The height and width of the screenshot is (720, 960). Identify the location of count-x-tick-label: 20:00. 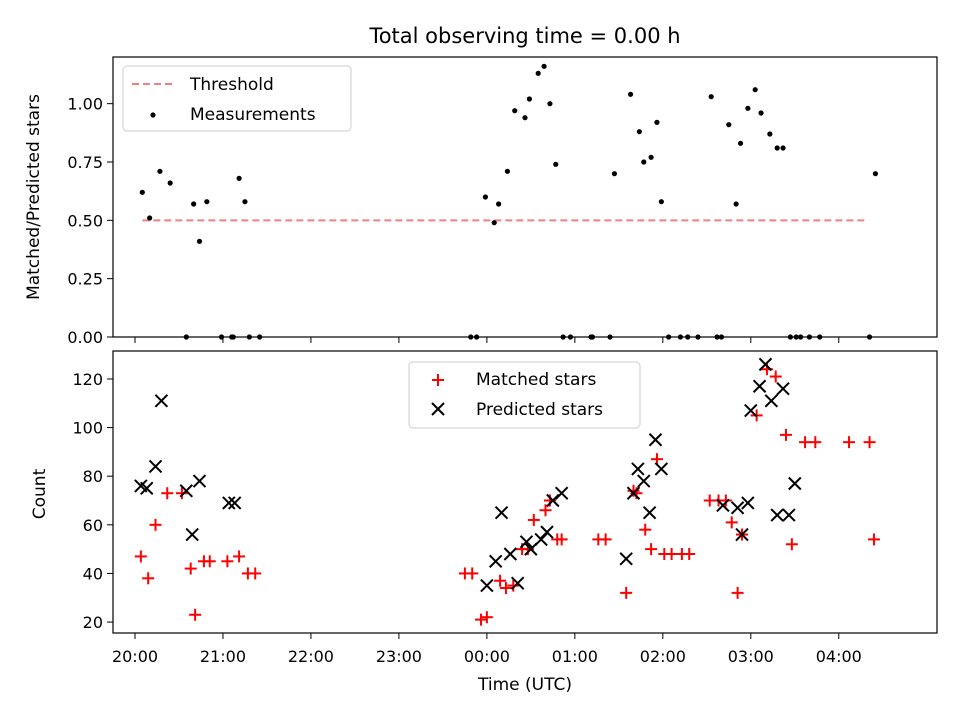
(135, 656).